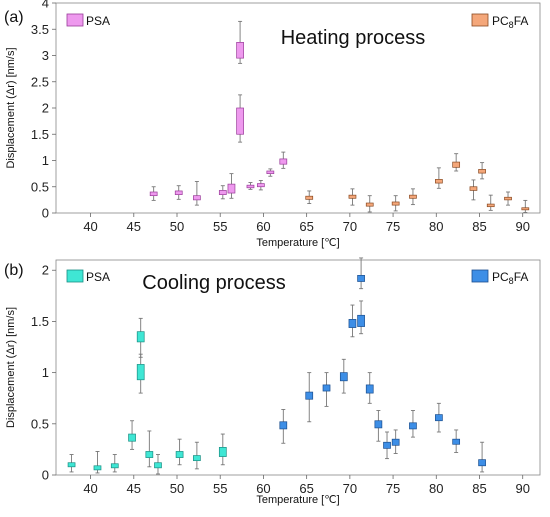 The height and width of the screenshot is (517, 550). What do you see at coordinates (11, 107) in the screenshot?
I see `y-axis-label: Displacement (Δr) [nm/s]` at bounding box center [11, 107].